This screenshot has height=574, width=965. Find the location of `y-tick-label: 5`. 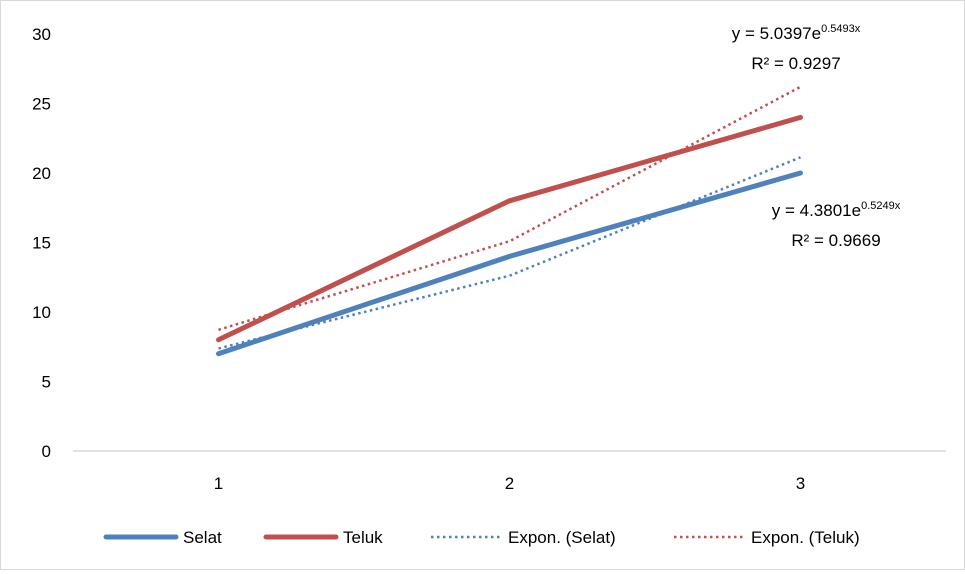

y-tick-label: 5 is located at coordinates (46, 382).